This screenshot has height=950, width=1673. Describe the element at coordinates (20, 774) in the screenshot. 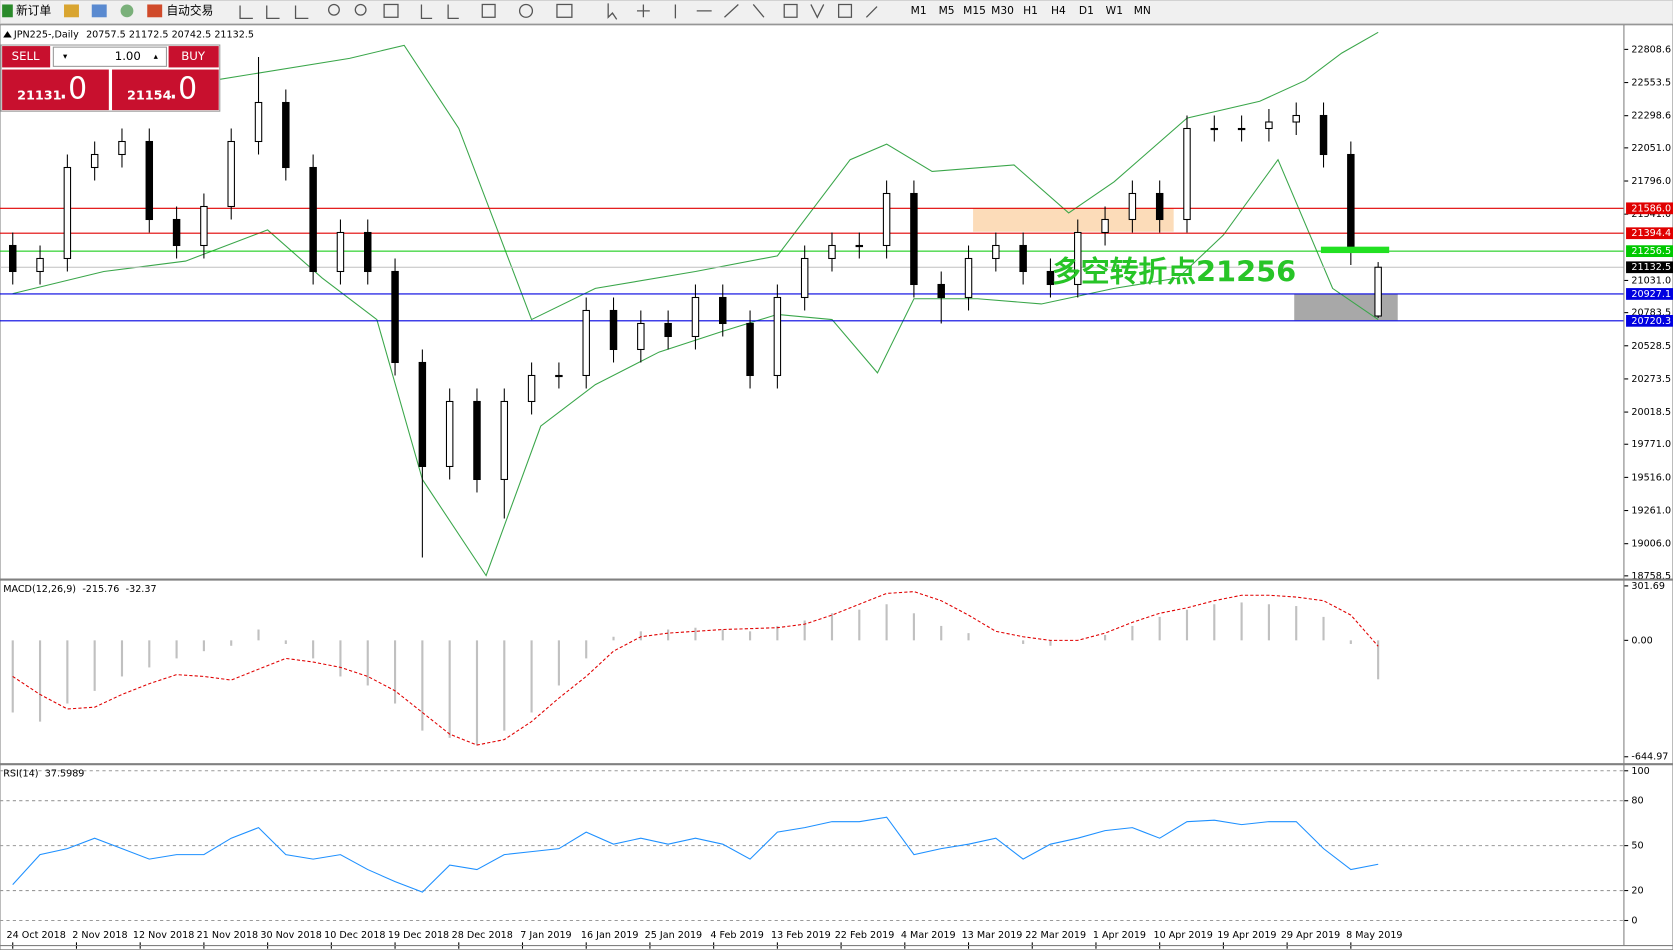

I see `rsi-title: RSI(14)` at that location.